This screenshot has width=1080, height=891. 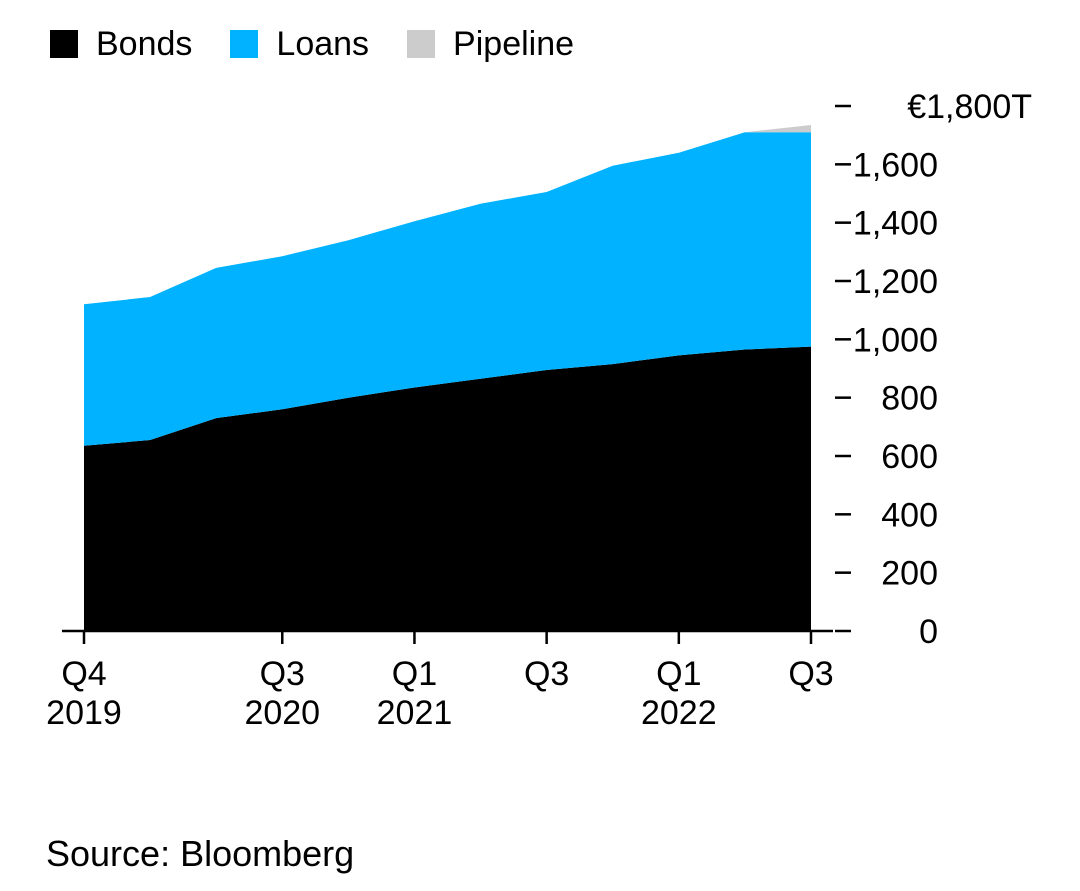 What do you see at coordinates (64, 44) in the screenshot?
I see `legend-swatch-bonds` at bounding box center [64, 44].